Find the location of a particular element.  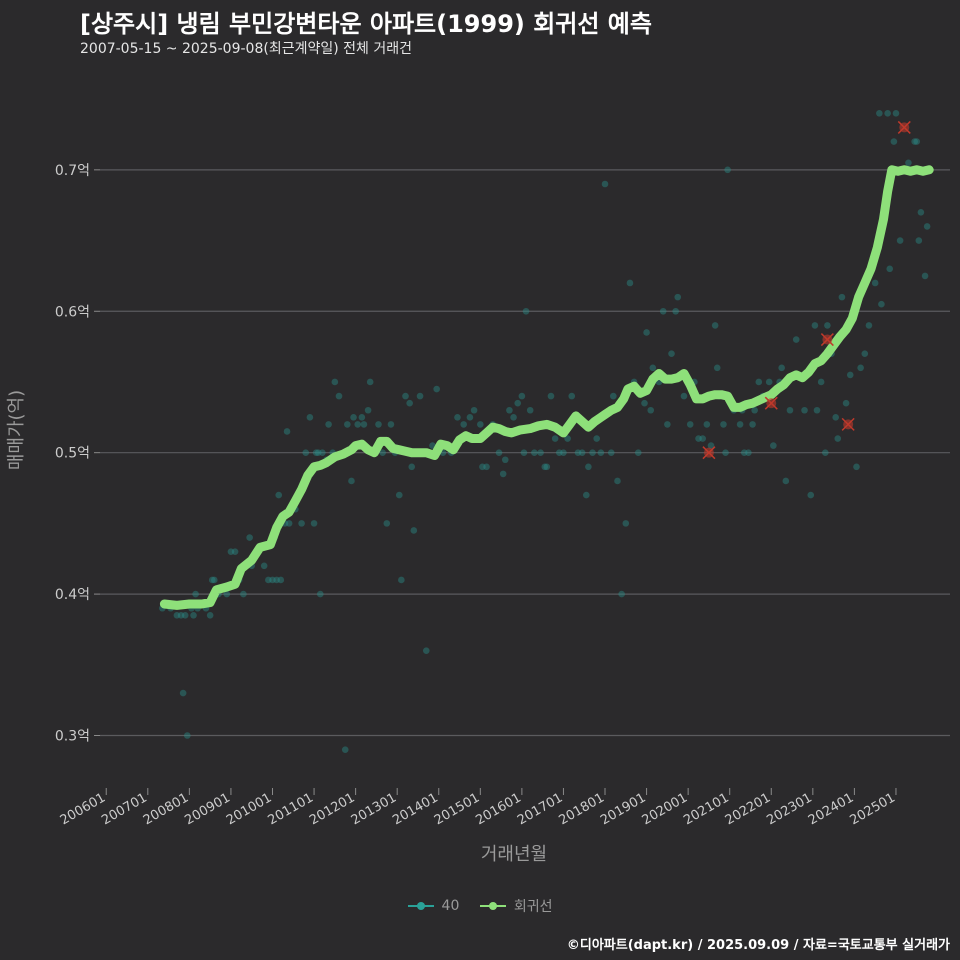

y-axis-ticks: 0.3억 0.4억 0.5억 0.6억 0.7억 is located at coordinates (77, 454).